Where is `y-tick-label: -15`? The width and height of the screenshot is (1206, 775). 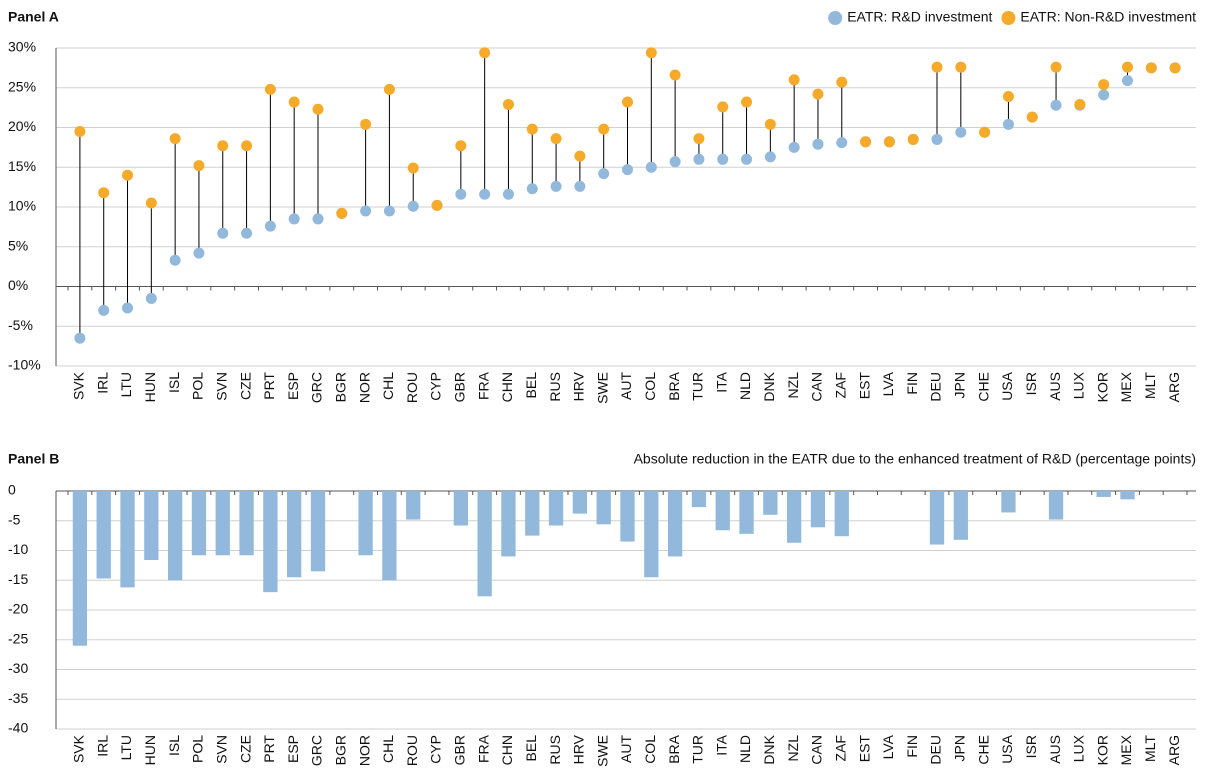 y-tick-label: -15 is located at coordinates (18, 579).